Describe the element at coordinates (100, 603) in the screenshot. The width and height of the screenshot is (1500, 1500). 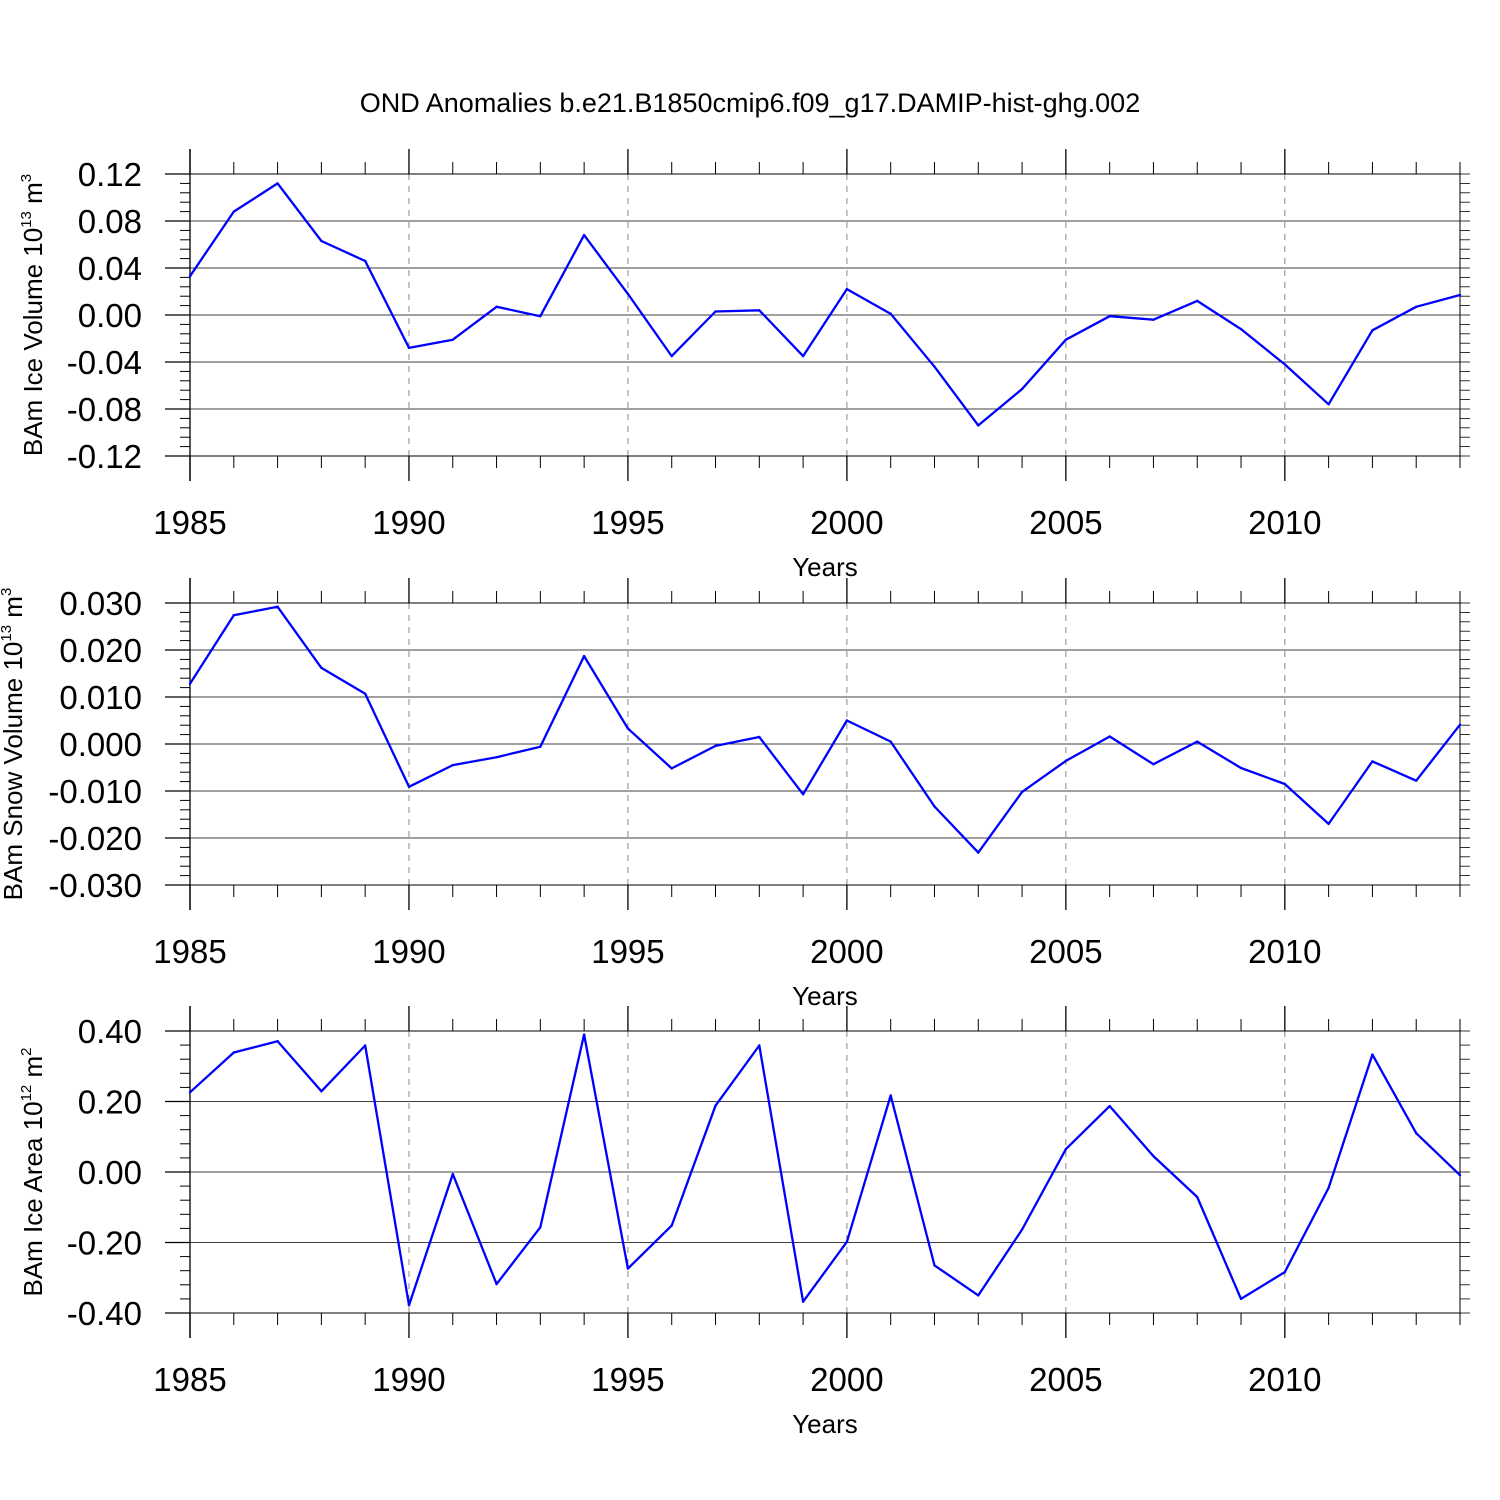
I see `y-tick-label: 0.030` at that location.